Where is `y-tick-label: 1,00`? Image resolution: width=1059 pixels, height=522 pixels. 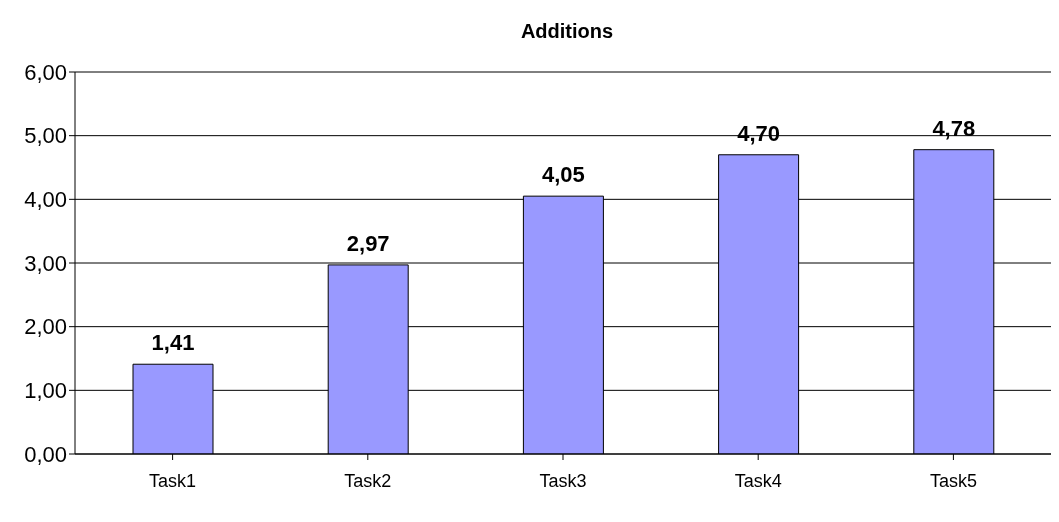 y-tick-label: 1,00 is located at coordinates (45, 391).